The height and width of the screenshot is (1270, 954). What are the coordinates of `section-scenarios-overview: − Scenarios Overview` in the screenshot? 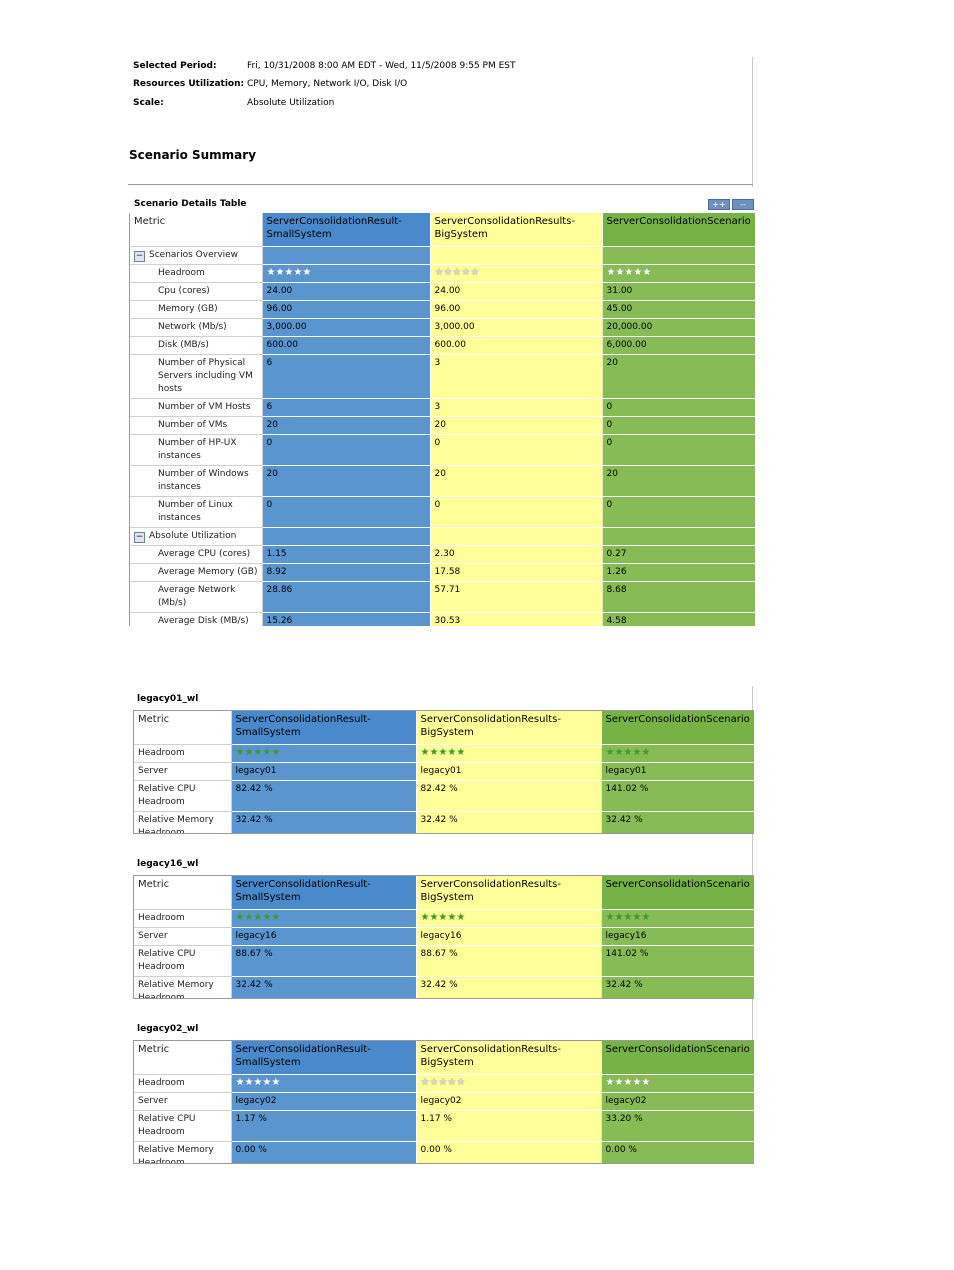 It's located at (196, 255).